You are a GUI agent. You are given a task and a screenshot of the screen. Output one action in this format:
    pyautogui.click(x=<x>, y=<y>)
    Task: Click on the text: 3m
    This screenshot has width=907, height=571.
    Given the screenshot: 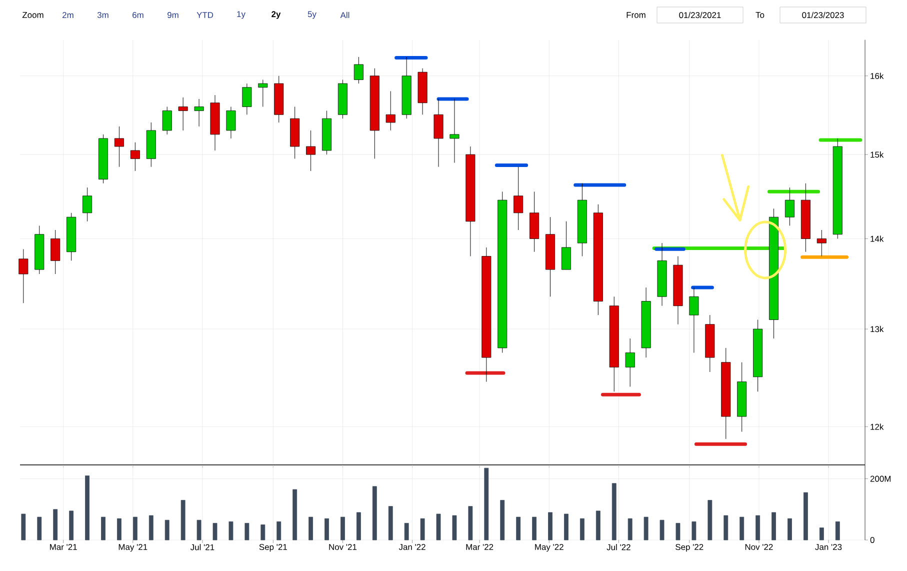 What is the action you would take?
    pyautogui.click(x=102, y=15)
    